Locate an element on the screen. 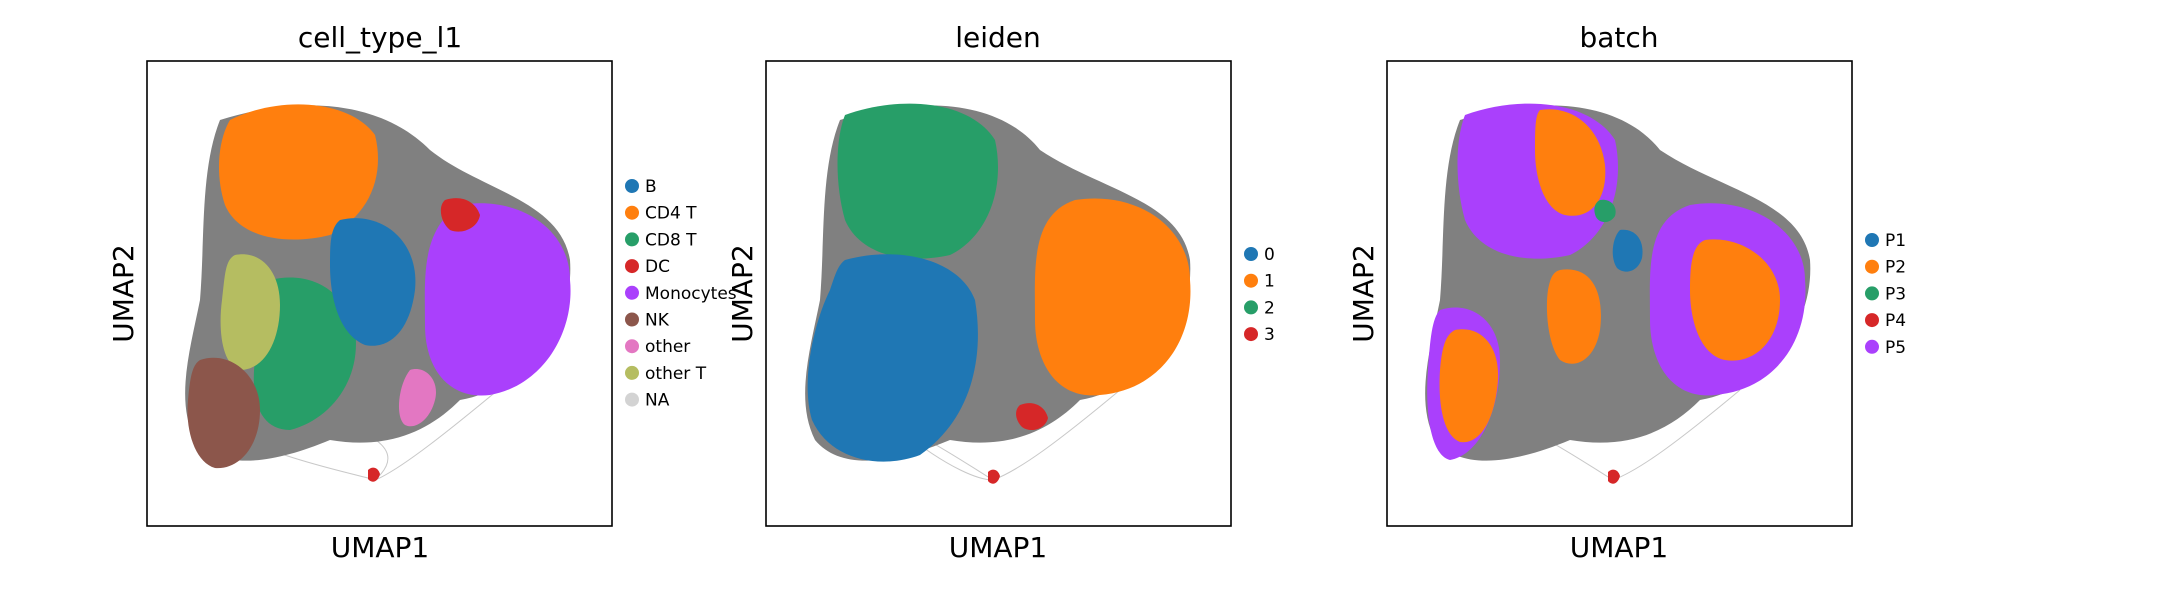 Image resolution: width=2173 pixels, height=600 pixels. cluster-0-region is located at coordinates (892, 358).